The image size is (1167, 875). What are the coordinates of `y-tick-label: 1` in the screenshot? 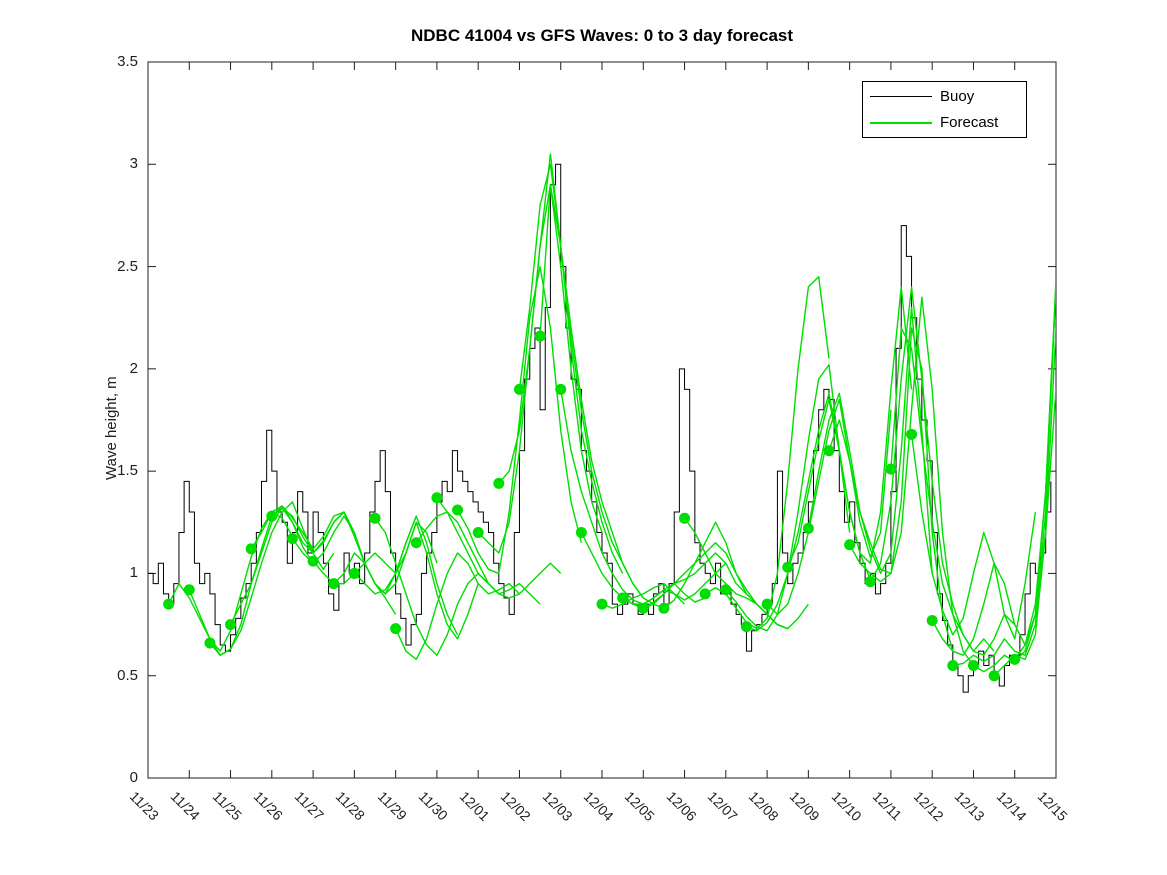 It's located at (133, 573).